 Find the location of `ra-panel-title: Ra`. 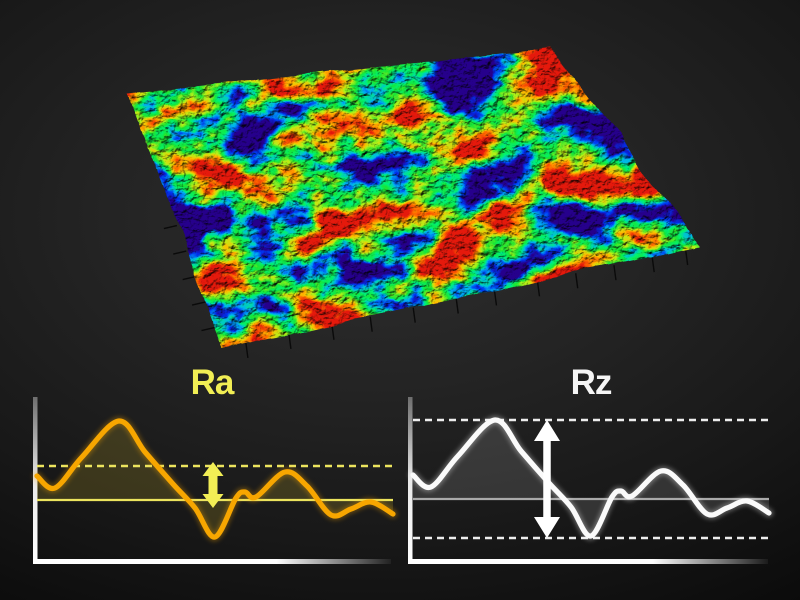

ra-panel-title: Ra is located at coordinates (212, 382).